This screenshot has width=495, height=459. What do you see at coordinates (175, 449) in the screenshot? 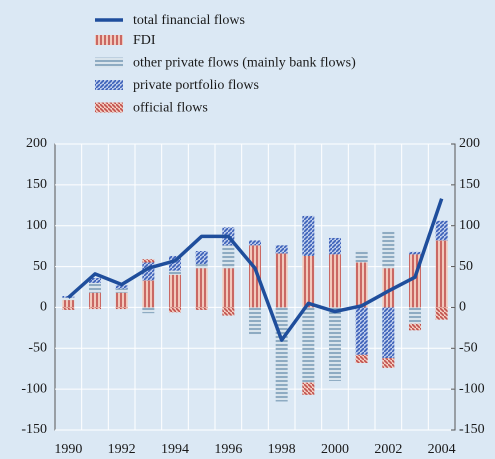
I see `x-tick-label: 1994` at bounding box center [175, 449].